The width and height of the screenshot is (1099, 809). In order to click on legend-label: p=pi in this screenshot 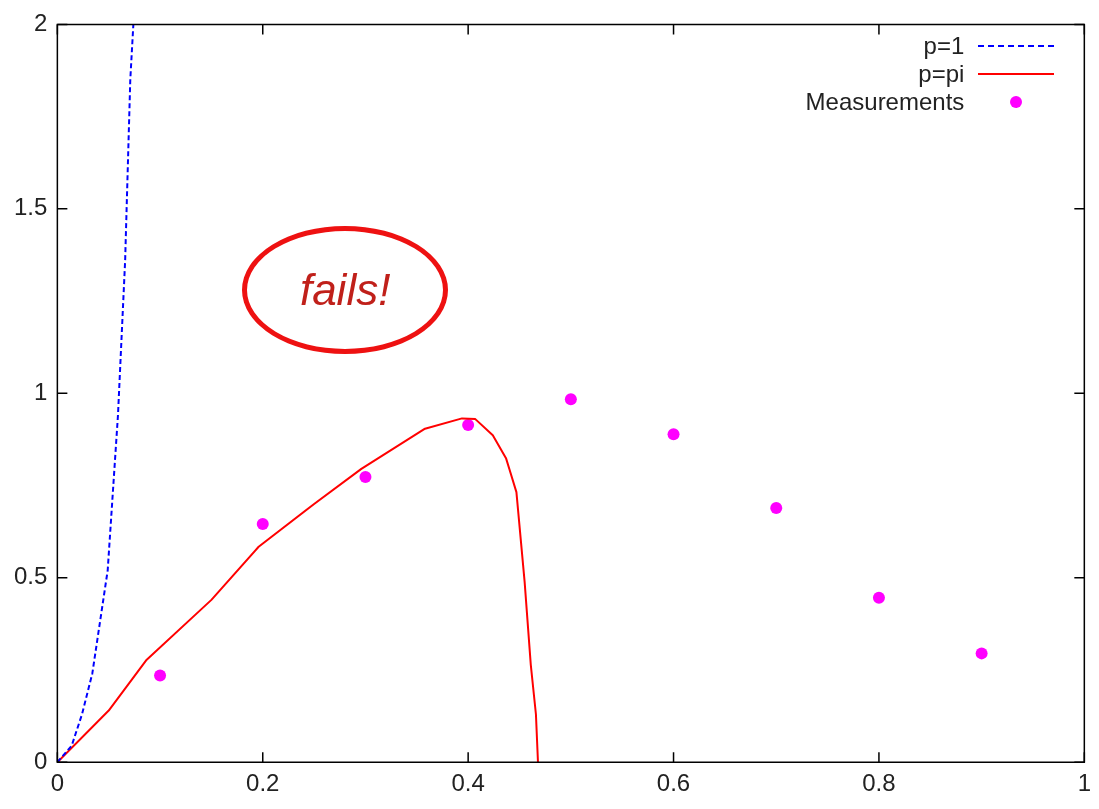, I will do `click(941, 74)`.